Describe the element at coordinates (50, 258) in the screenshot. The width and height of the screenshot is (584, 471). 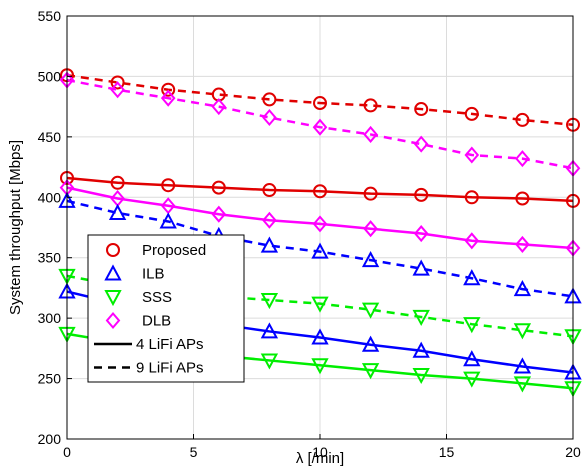
I see `y-tick-label: 350` at that location.